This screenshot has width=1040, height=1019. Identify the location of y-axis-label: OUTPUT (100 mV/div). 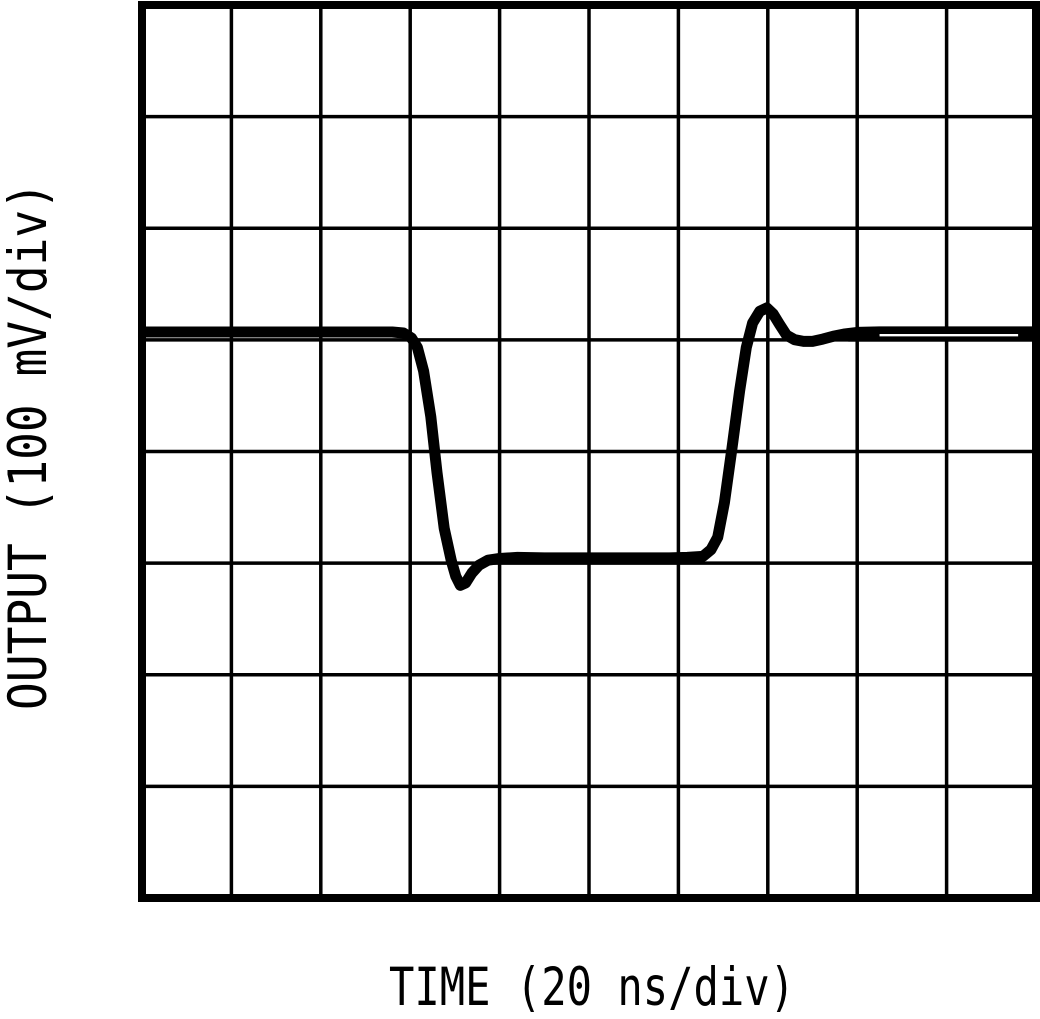
(29, 446).